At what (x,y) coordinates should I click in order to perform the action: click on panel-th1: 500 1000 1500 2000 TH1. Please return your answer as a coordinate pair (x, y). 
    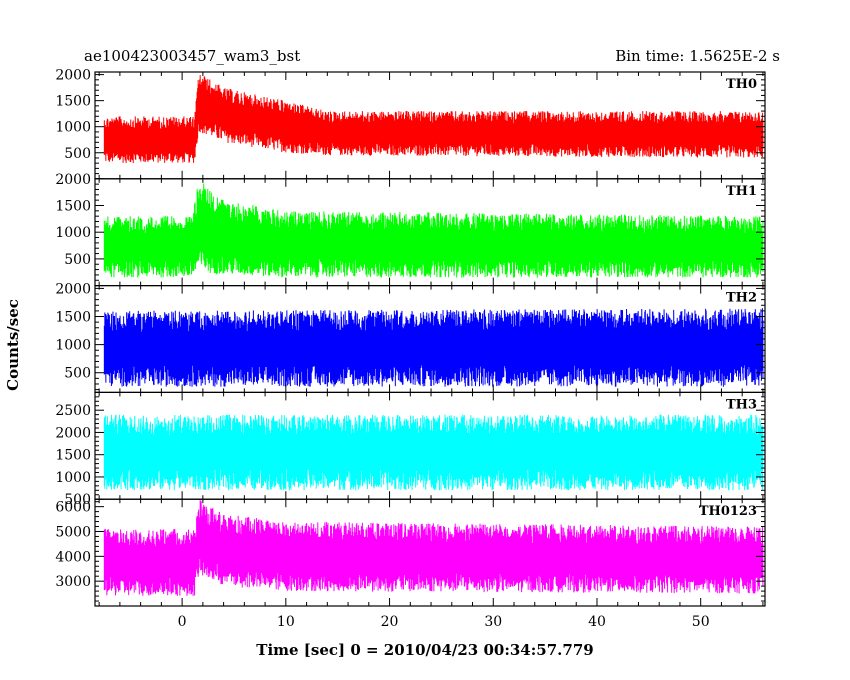
    Looking at the image, I should click on (410, 229).